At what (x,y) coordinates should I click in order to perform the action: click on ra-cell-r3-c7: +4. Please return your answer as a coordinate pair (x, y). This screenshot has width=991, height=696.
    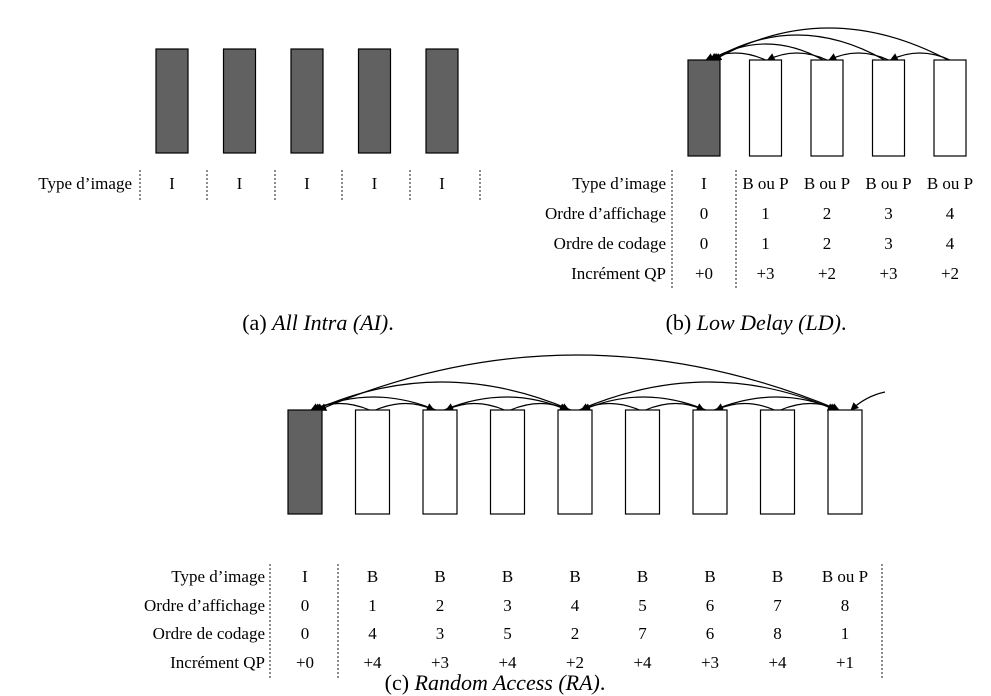
    Looking at the image, I should click on (777, 662).